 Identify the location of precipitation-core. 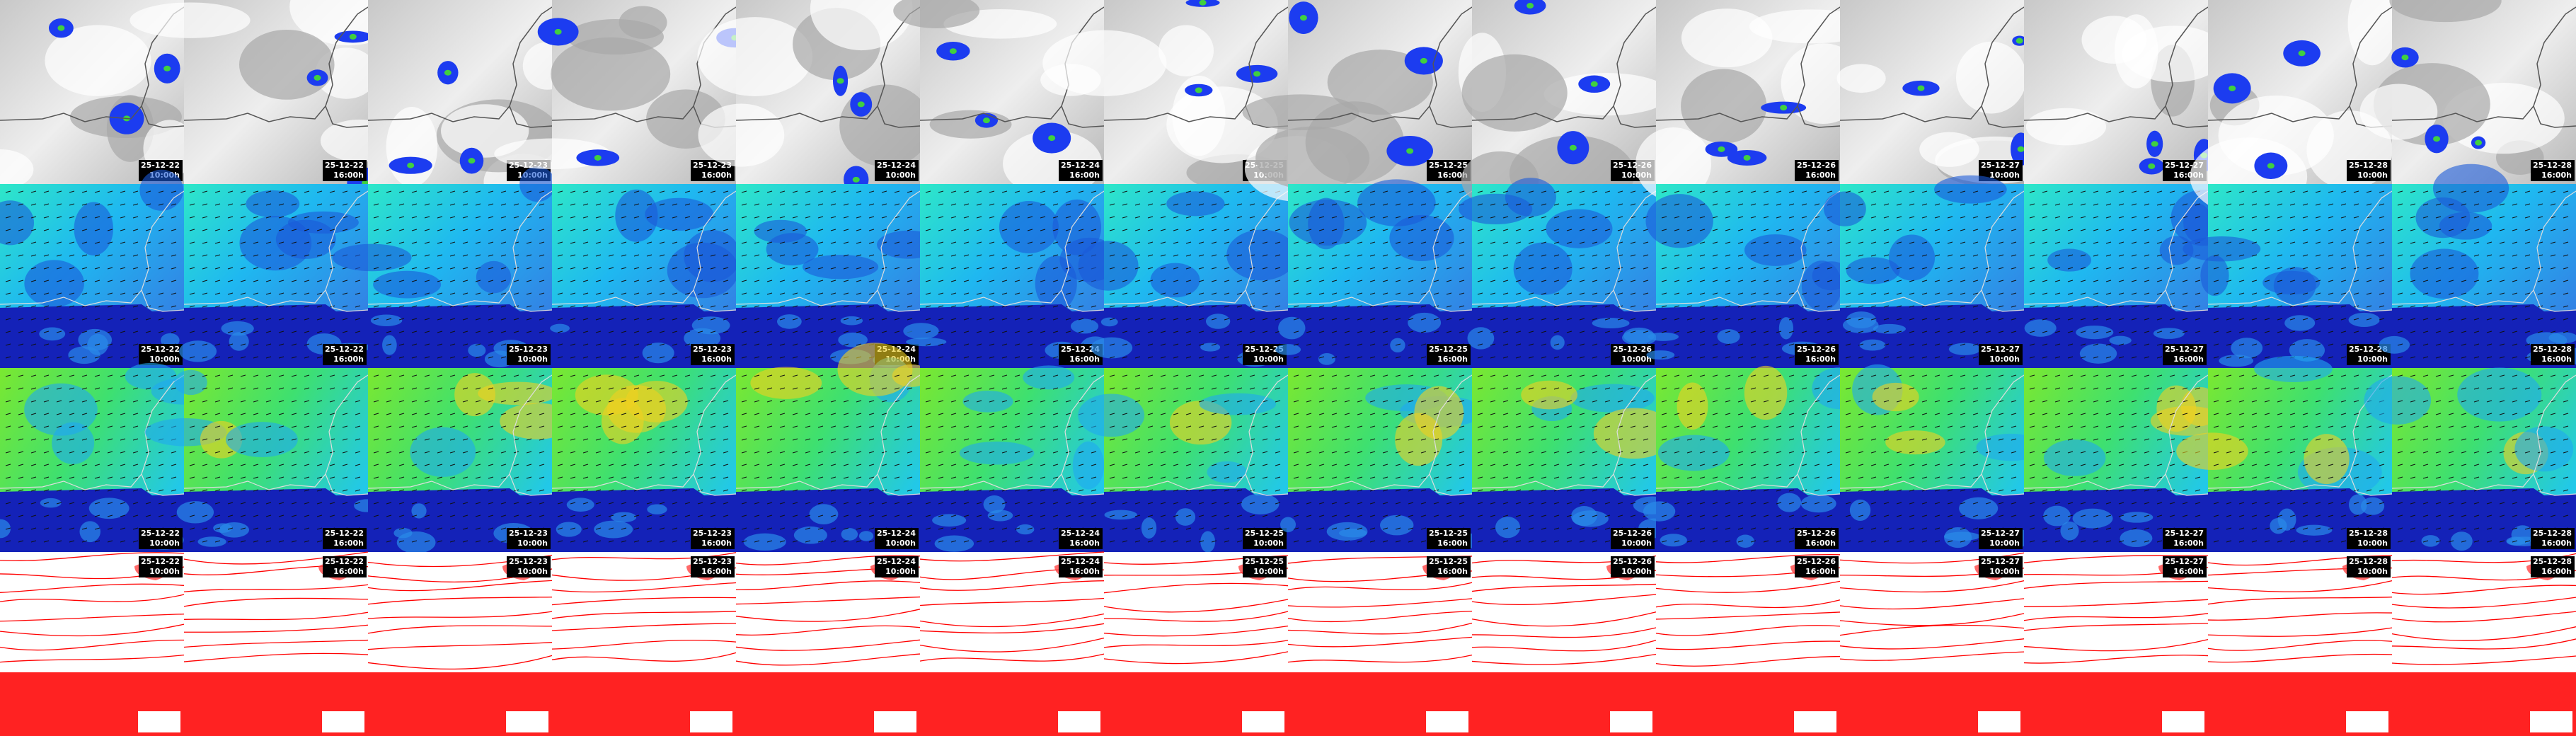
(318, 77).